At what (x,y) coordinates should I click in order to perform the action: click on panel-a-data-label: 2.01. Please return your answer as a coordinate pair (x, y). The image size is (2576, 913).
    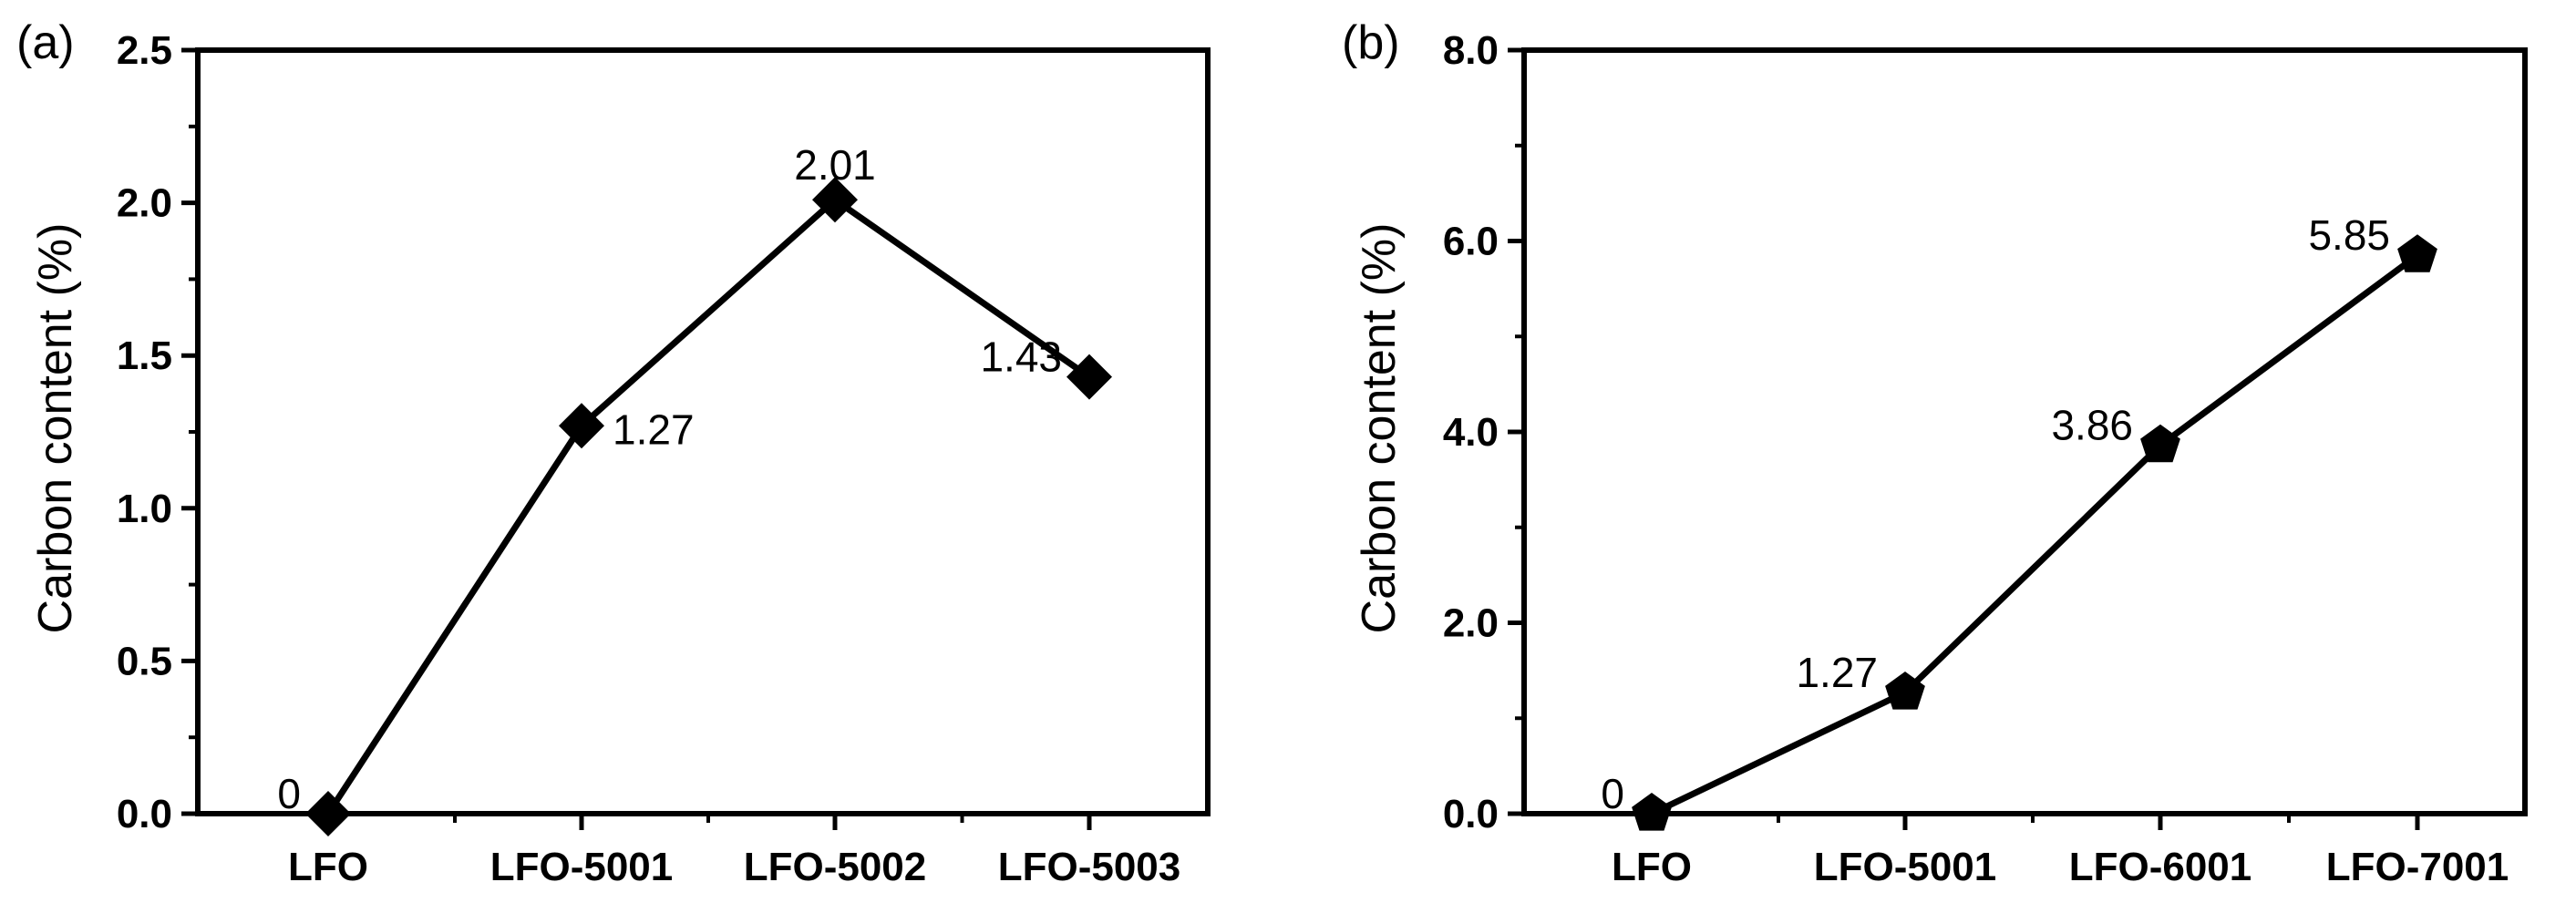
    Looking at the image, I should click on (835, 165).